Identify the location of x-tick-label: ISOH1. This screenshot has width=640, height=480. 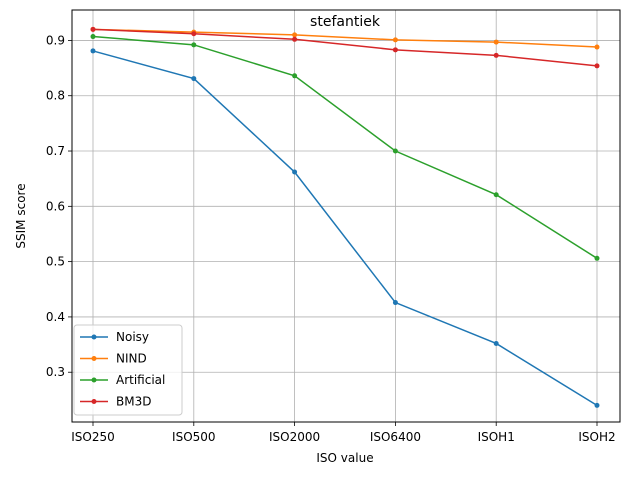
(496, 437).